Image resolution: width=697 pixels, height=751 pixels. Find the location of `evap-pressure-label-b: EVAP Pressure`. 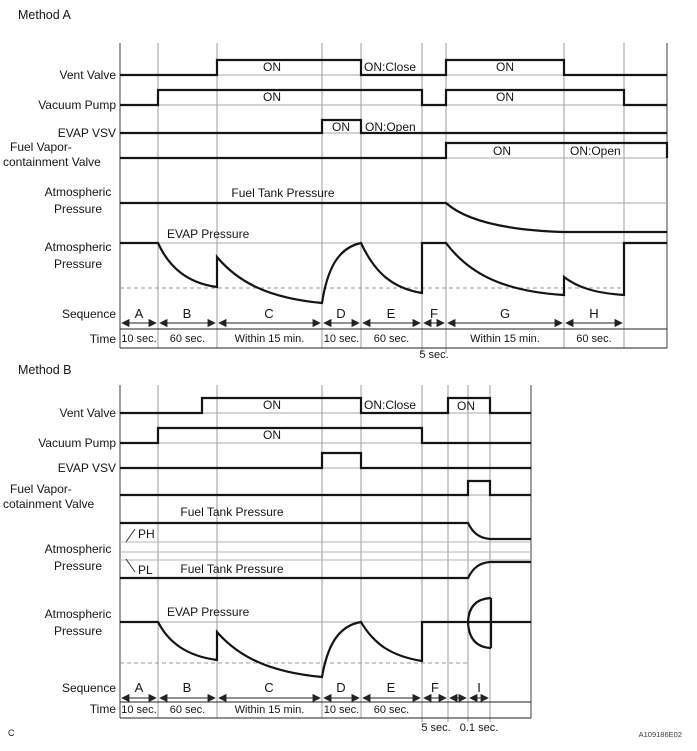

evap-pressure-label-b: EVAP Pressure is located at coordinates (208, 612).